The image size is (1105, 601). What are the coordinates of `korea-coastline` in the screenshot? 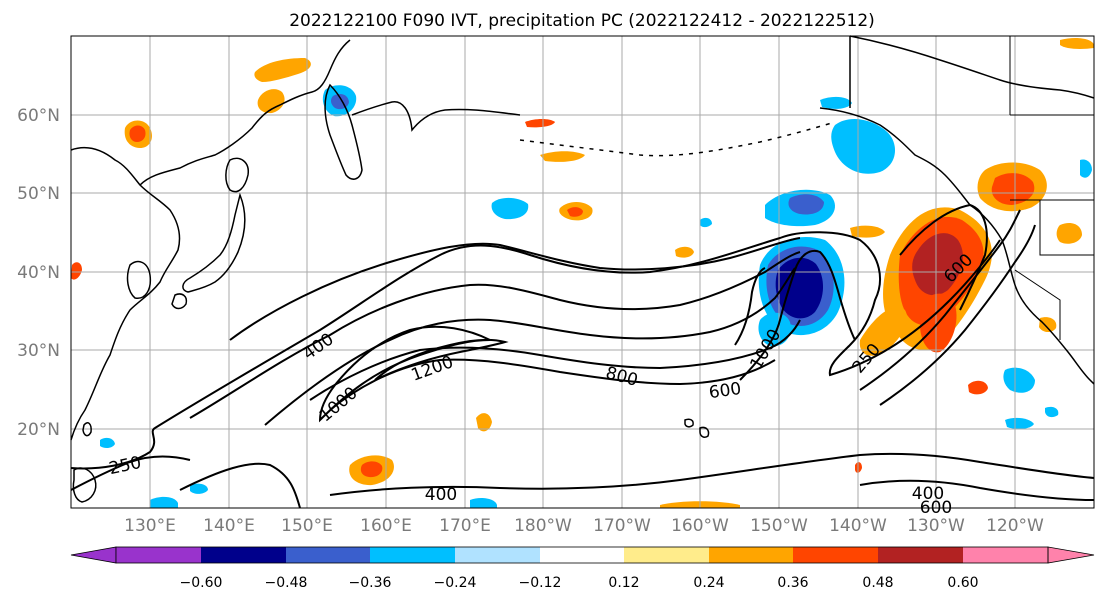 It's located at (139, 279).